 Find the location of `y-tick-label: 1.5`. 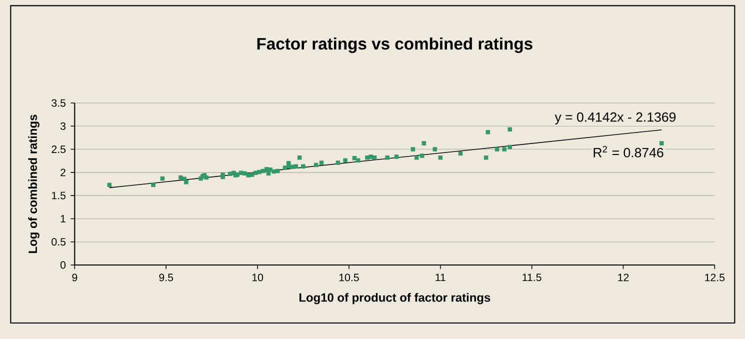

y-tick-label: 1.5 is located at coordinates (59, 196).